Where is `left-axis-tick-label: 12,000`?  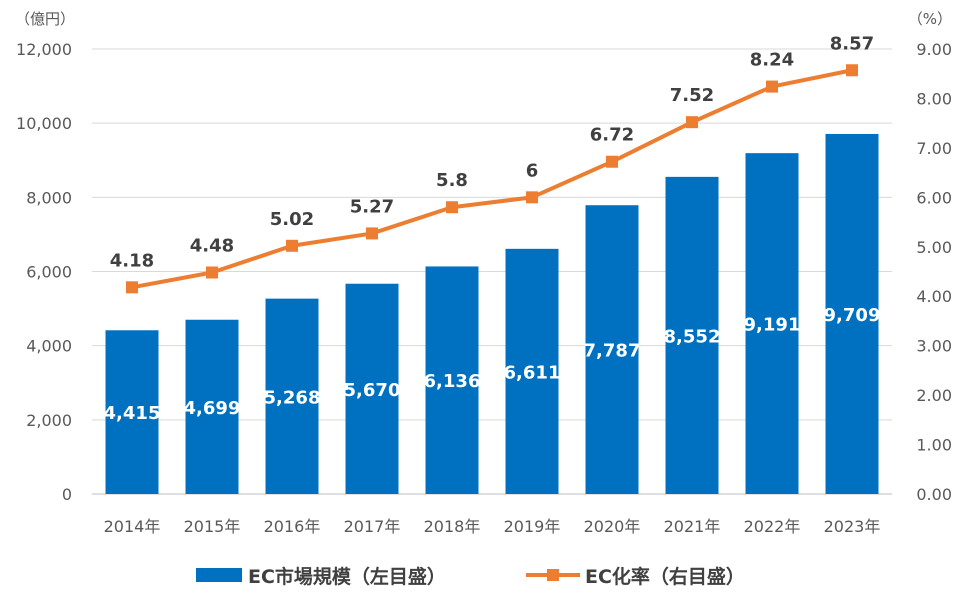
left-axis-tick-label: 12,000 is located at coordinates (44, 49).